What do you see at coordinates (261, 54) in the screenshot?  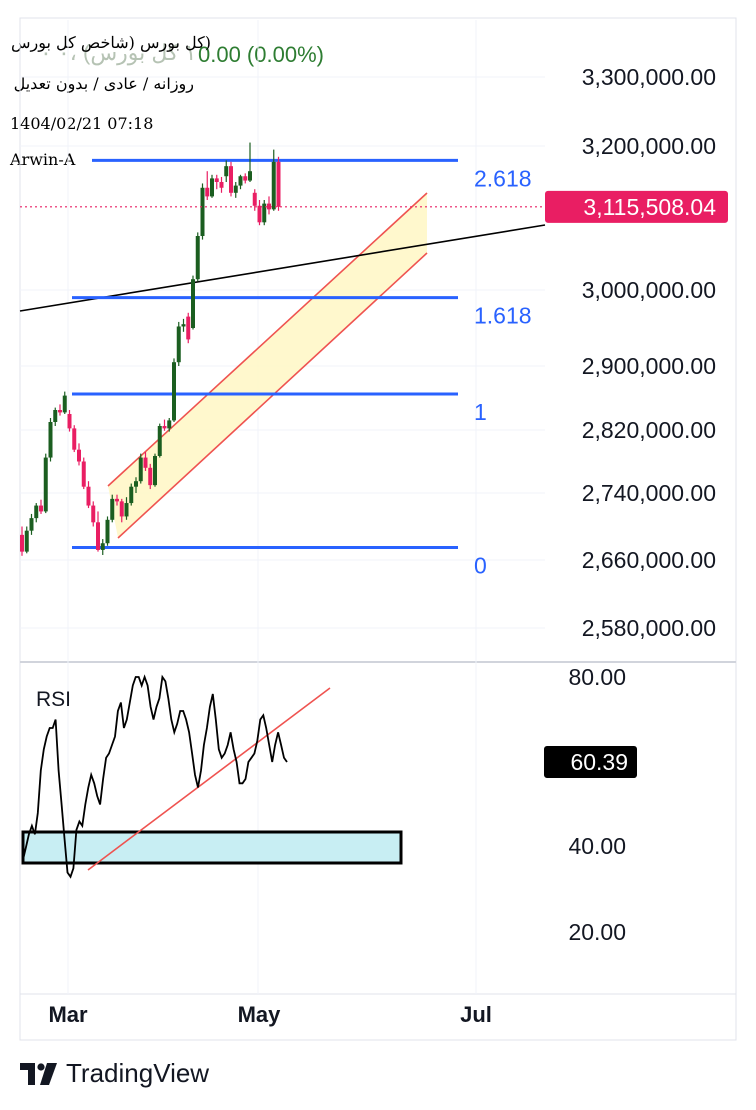 I see `price-change: 0.00 (0.00%)` at bounding box center [261, 54].